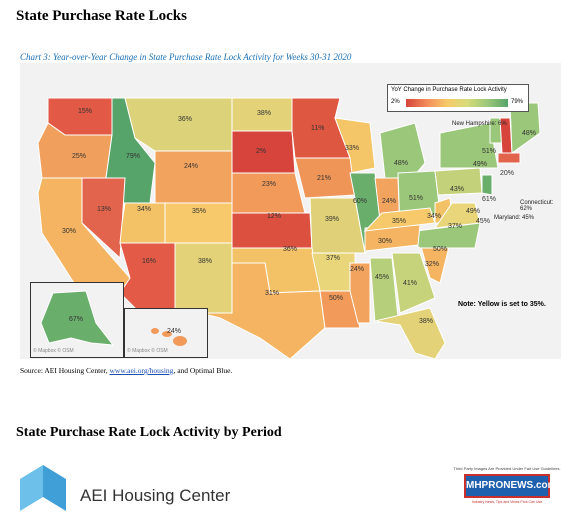 Image resolution: width=582 pixels, height=524 pixels. Describe the element at coordinates (410, 333) in the screenshot. I see `state-fl` at that location.